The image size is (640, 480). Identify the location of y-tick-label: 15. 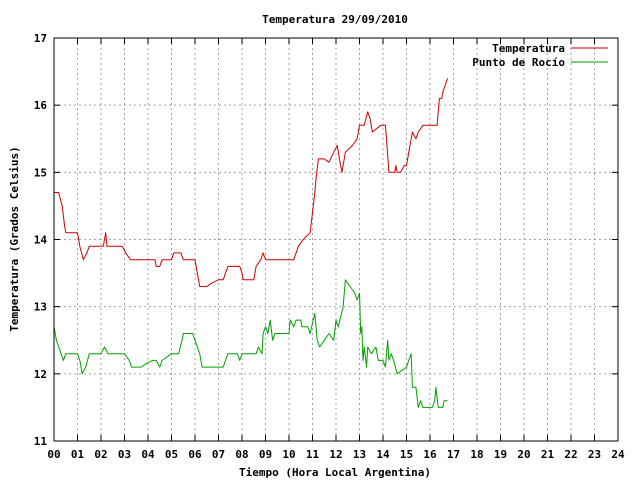
(40, 172).